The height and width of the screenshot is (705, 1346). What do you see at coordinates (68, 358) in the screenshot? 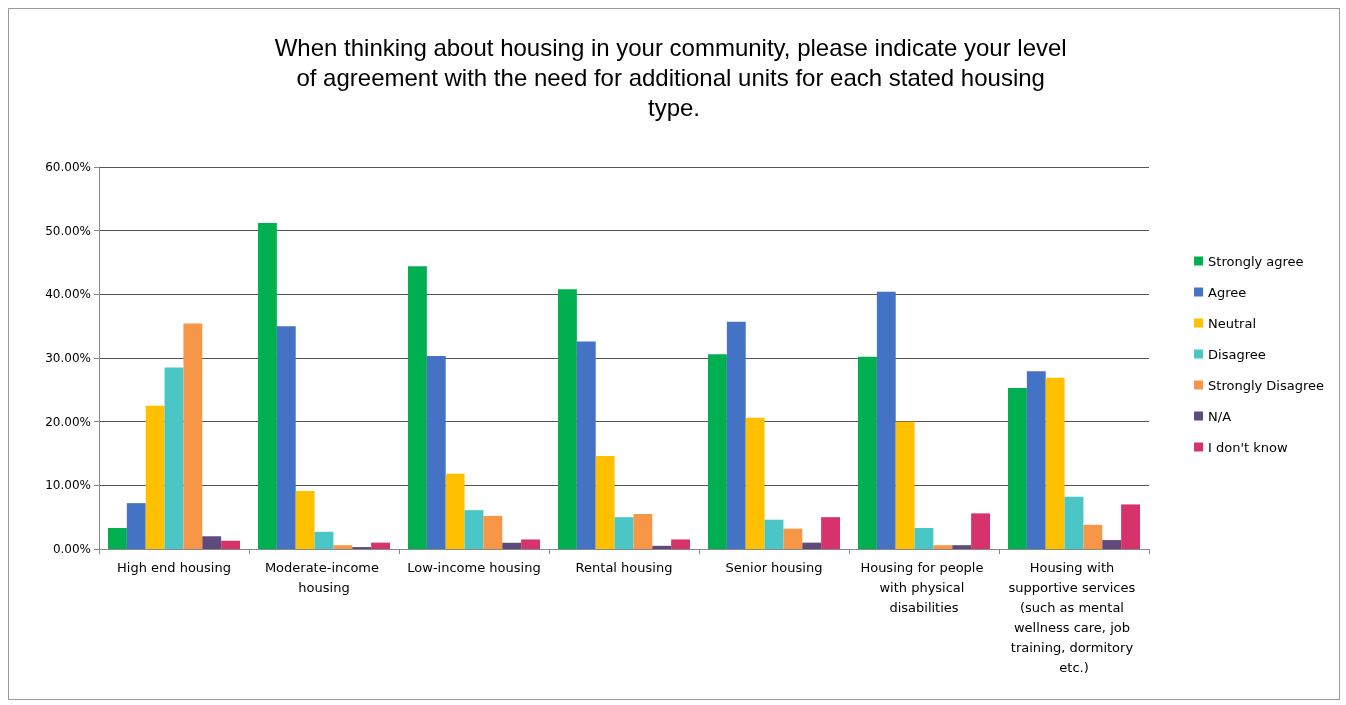
I see `y-tick-label: 30.00%` at bounding box center [68, 358].